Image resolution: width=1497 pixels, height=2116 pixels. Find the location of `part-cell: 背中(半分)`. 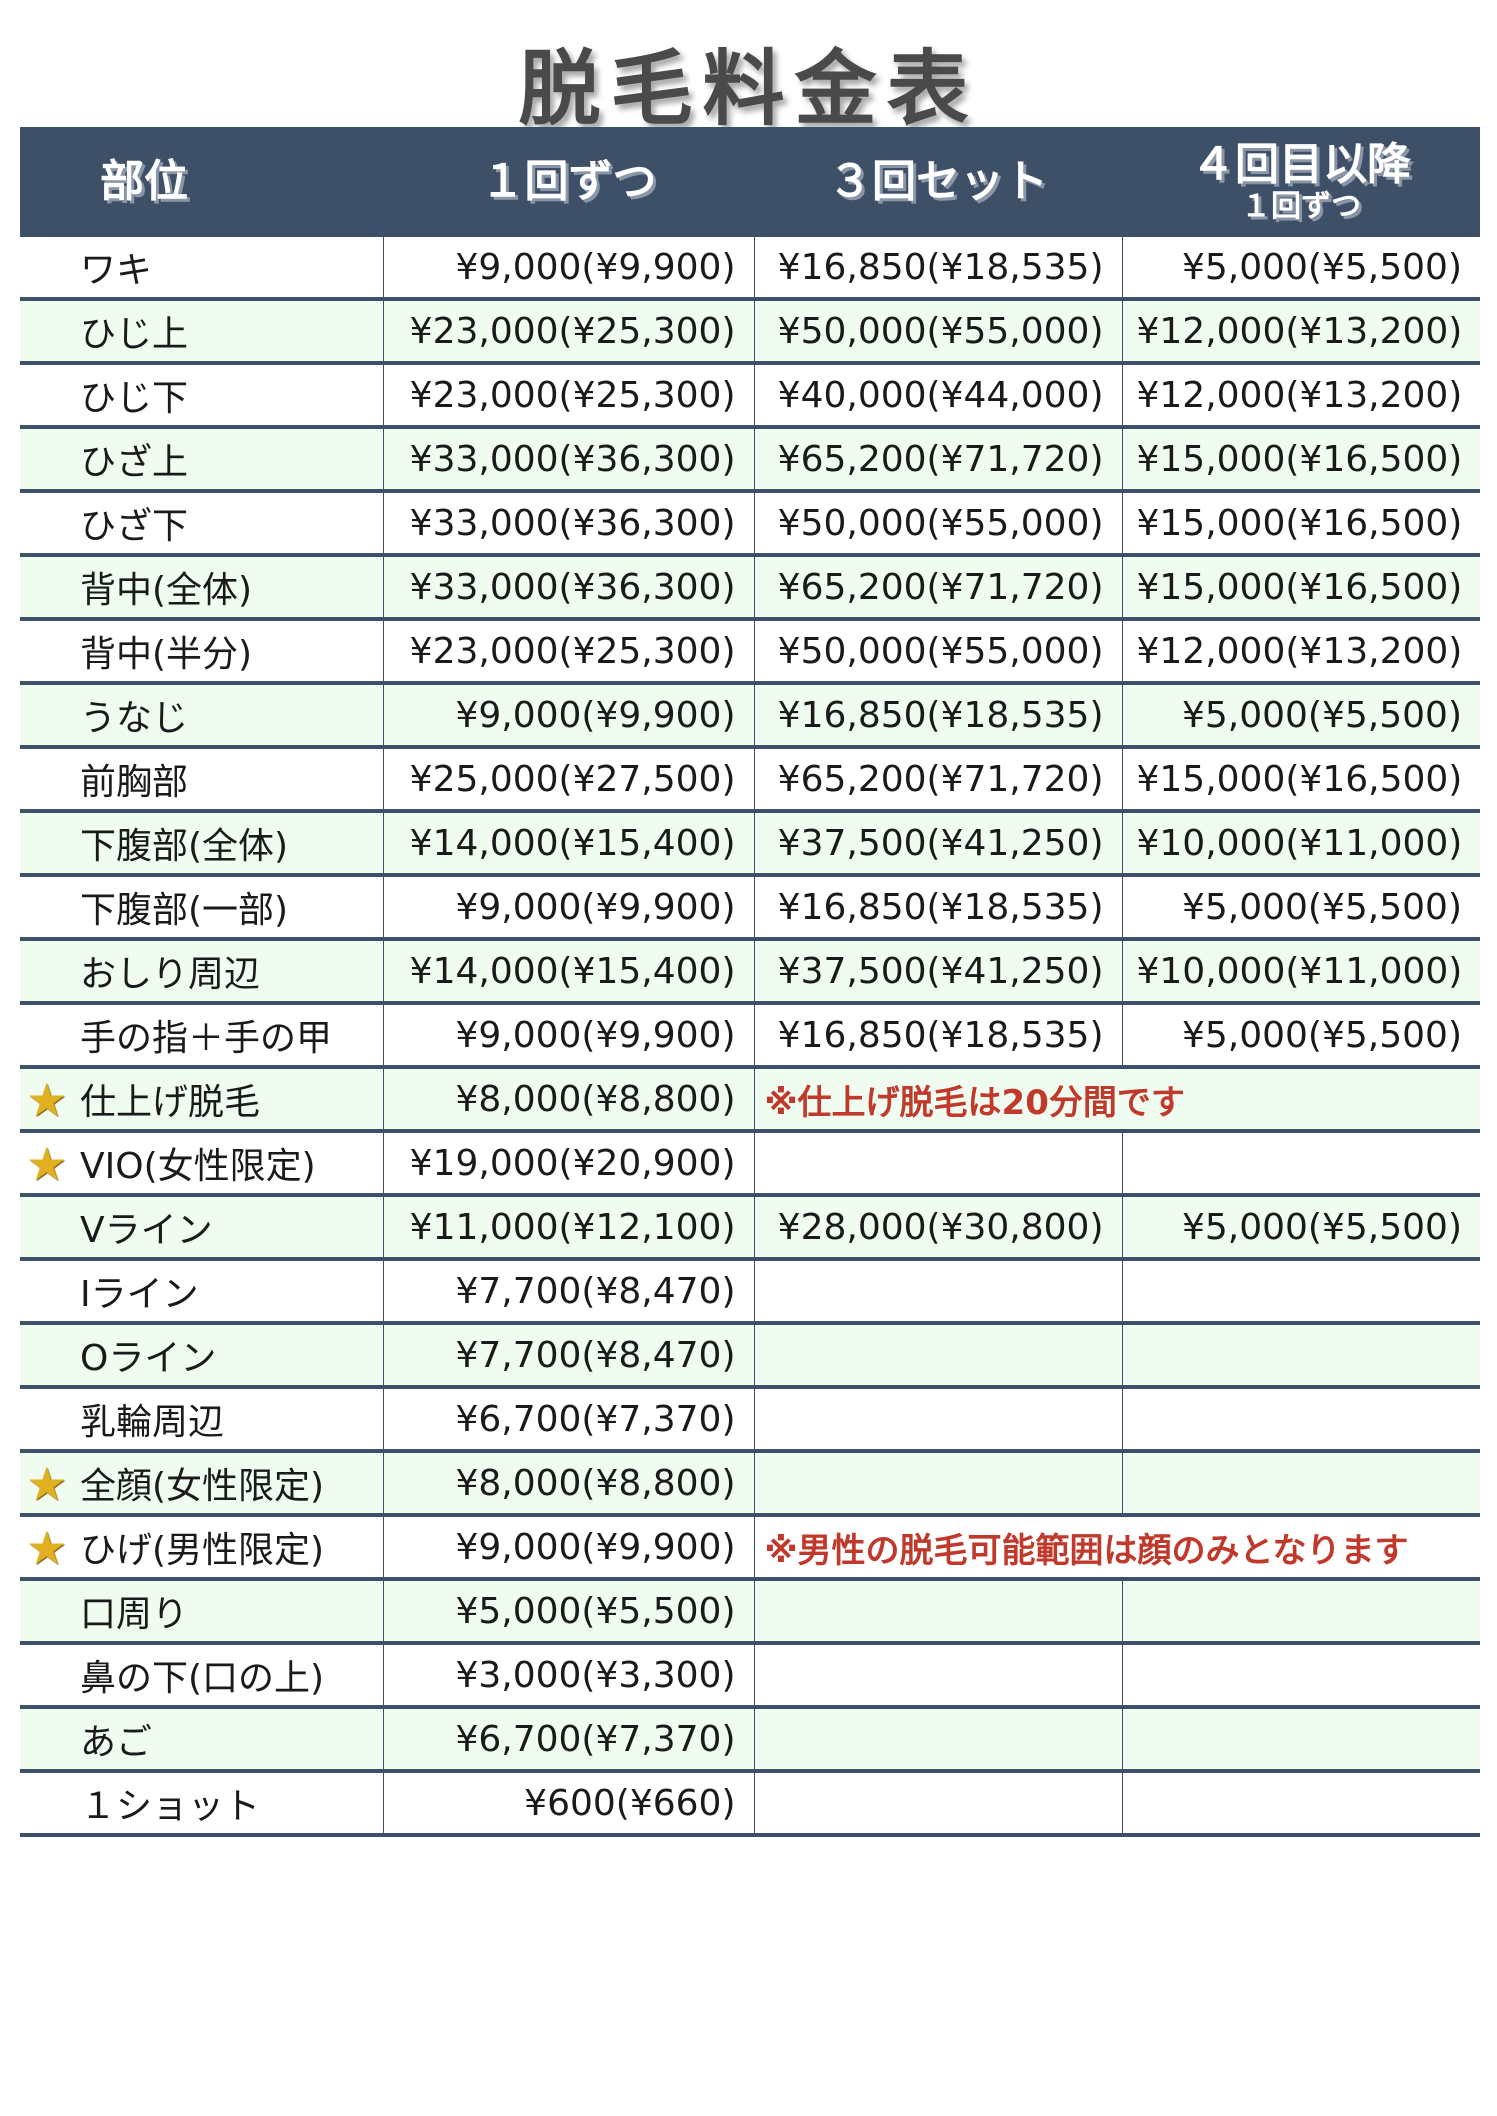

part-cell: 背中(半分) is located at coordinates (201, 652).